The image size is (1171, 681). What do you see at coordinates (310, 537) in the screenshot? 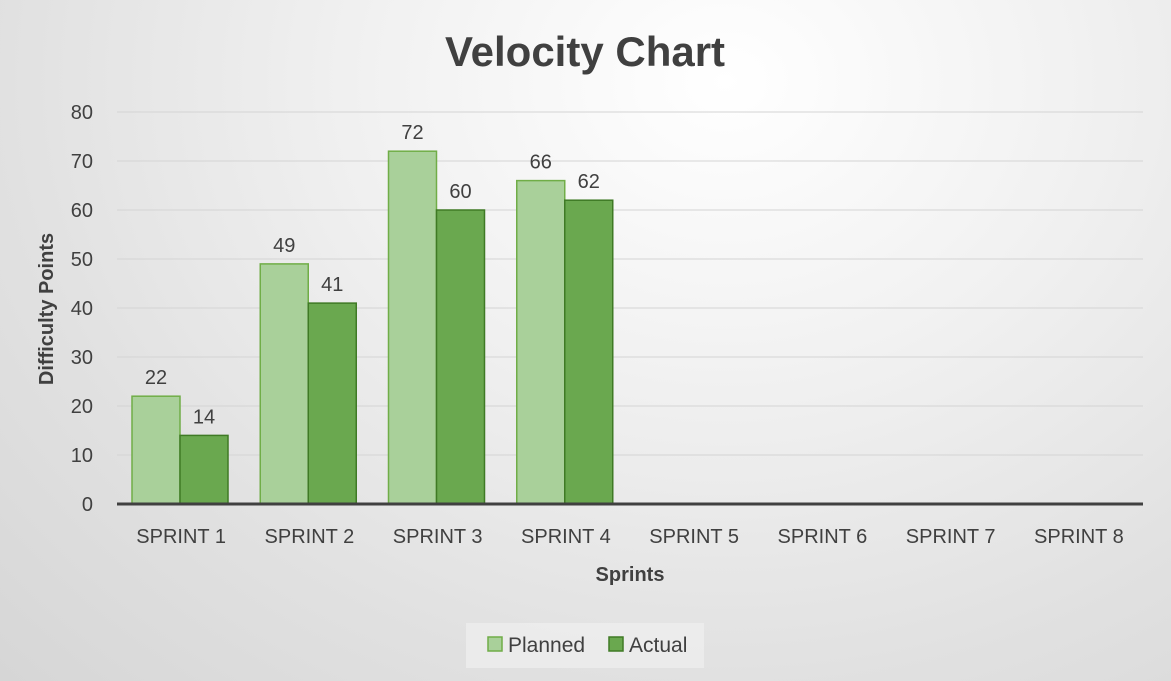
I see `x-tick-label: SPRINT 2` at bounding box center [310, 537].